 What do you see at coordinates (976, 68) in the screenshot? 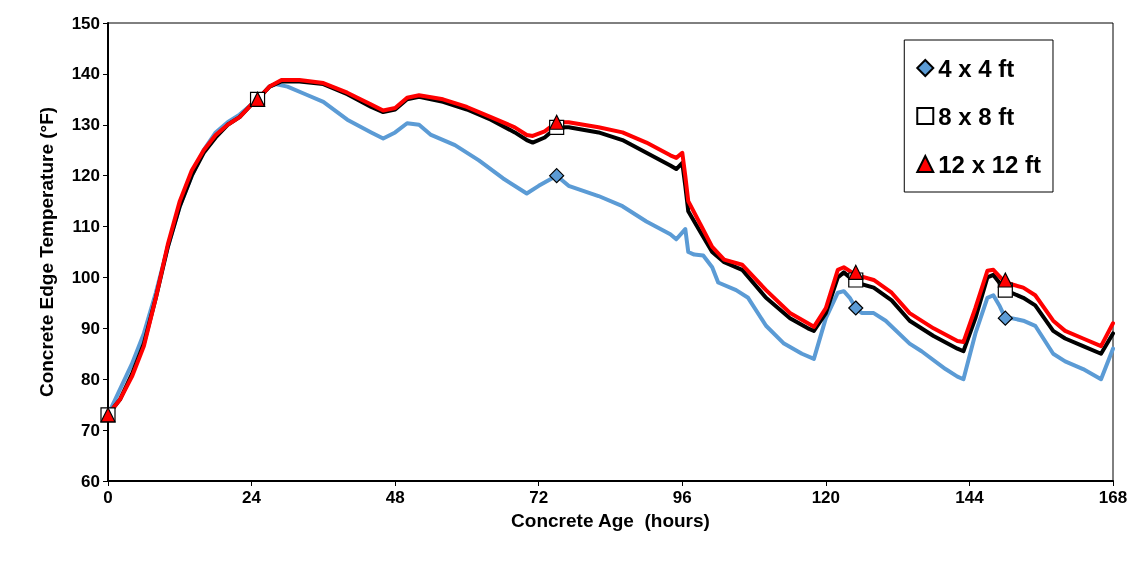
I see `legend-label: 4 x 4 ft` at bounding box center [976, 68].